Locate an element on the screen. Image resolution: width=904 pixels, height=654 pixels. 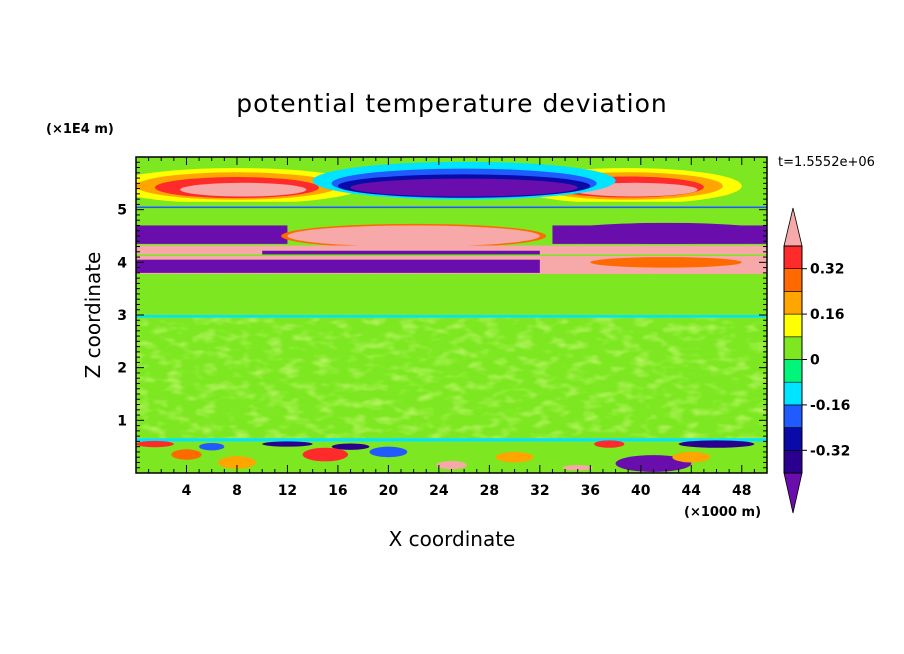
x-tick-label: 48 is located at coordinates (741, 491).